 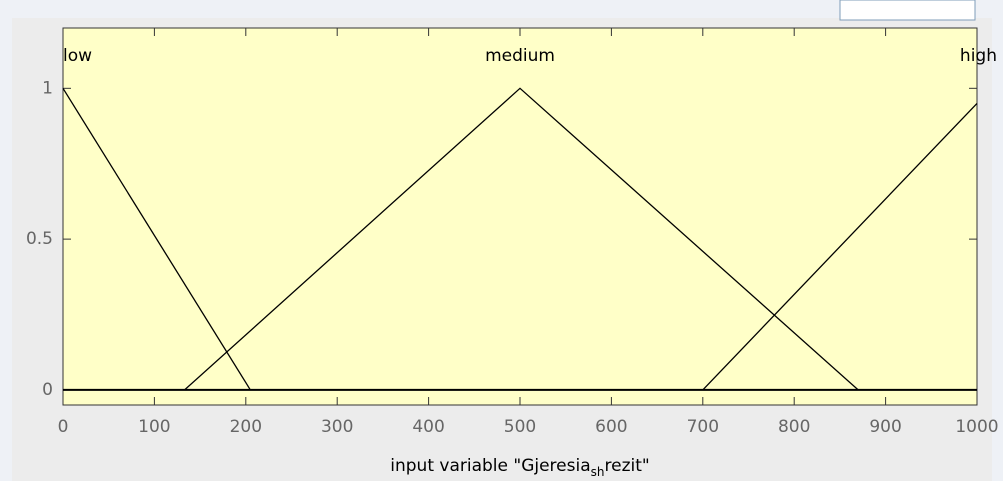 What do you see at coordinates (885, 427) in the screenshot?
I see `x-tick-label: 900` at bounding box center [885, 427].